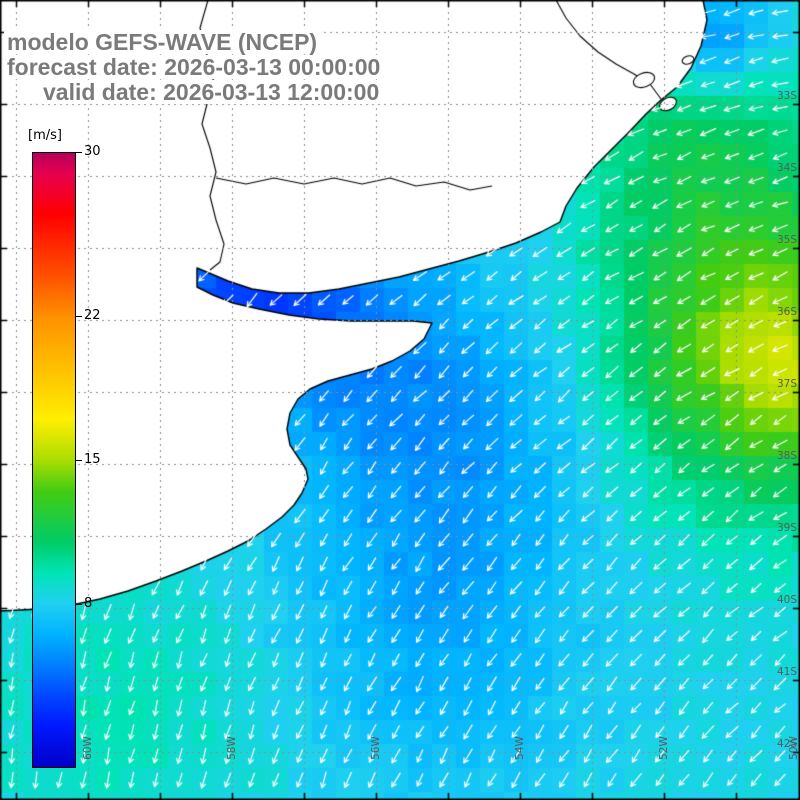  Describe the element at coordinates (786, 672) in the screenshot. I see `lat-label: 41S` at that location.